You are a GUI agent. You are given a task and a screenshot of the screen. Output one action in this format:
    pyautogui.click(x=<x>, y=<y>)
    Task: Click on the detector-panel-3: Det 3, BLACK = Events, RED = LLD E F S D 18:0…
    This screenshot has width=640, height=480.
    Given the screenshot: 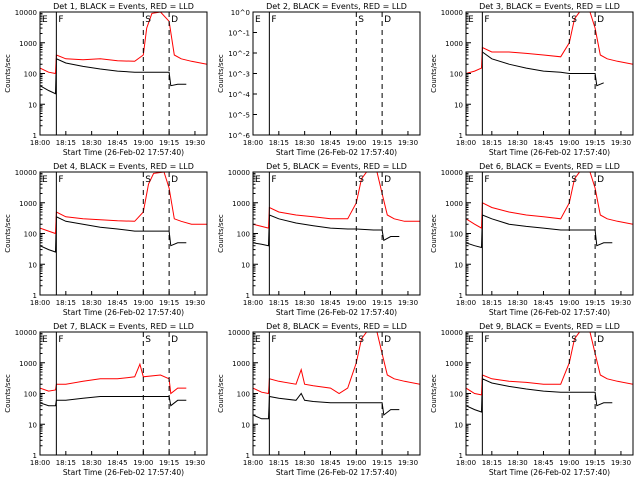 What is the action you would take?
    pyautogui.click(x=532, y=79)
    